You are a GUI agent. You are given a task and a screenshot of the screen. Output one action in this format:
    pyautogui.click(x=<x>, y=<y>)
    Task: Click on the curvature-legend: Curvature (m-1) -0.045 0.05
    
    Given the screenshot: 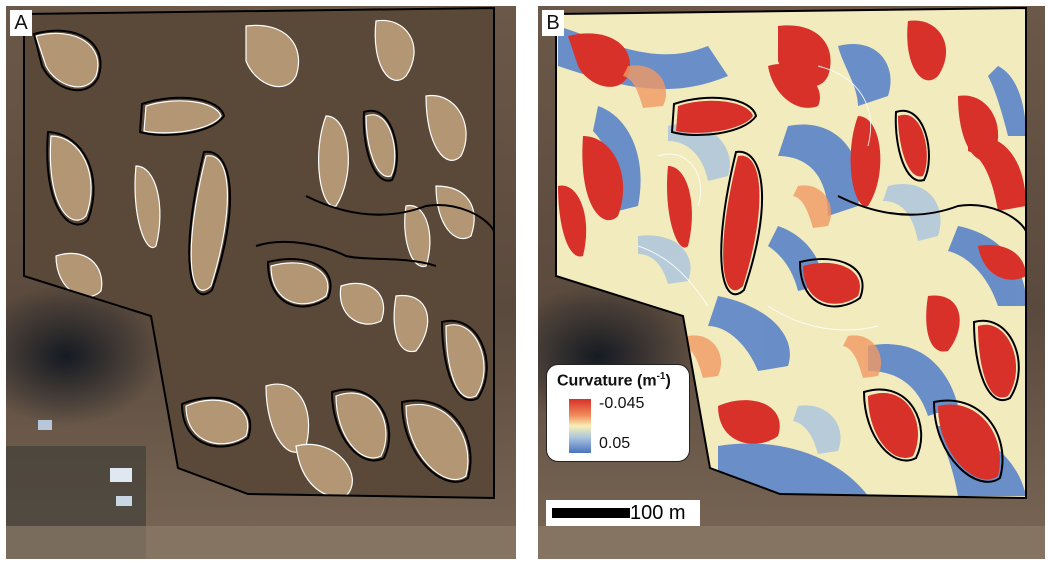 What is the action you would take?
    pyautogui.click(x=618, y=413)
    